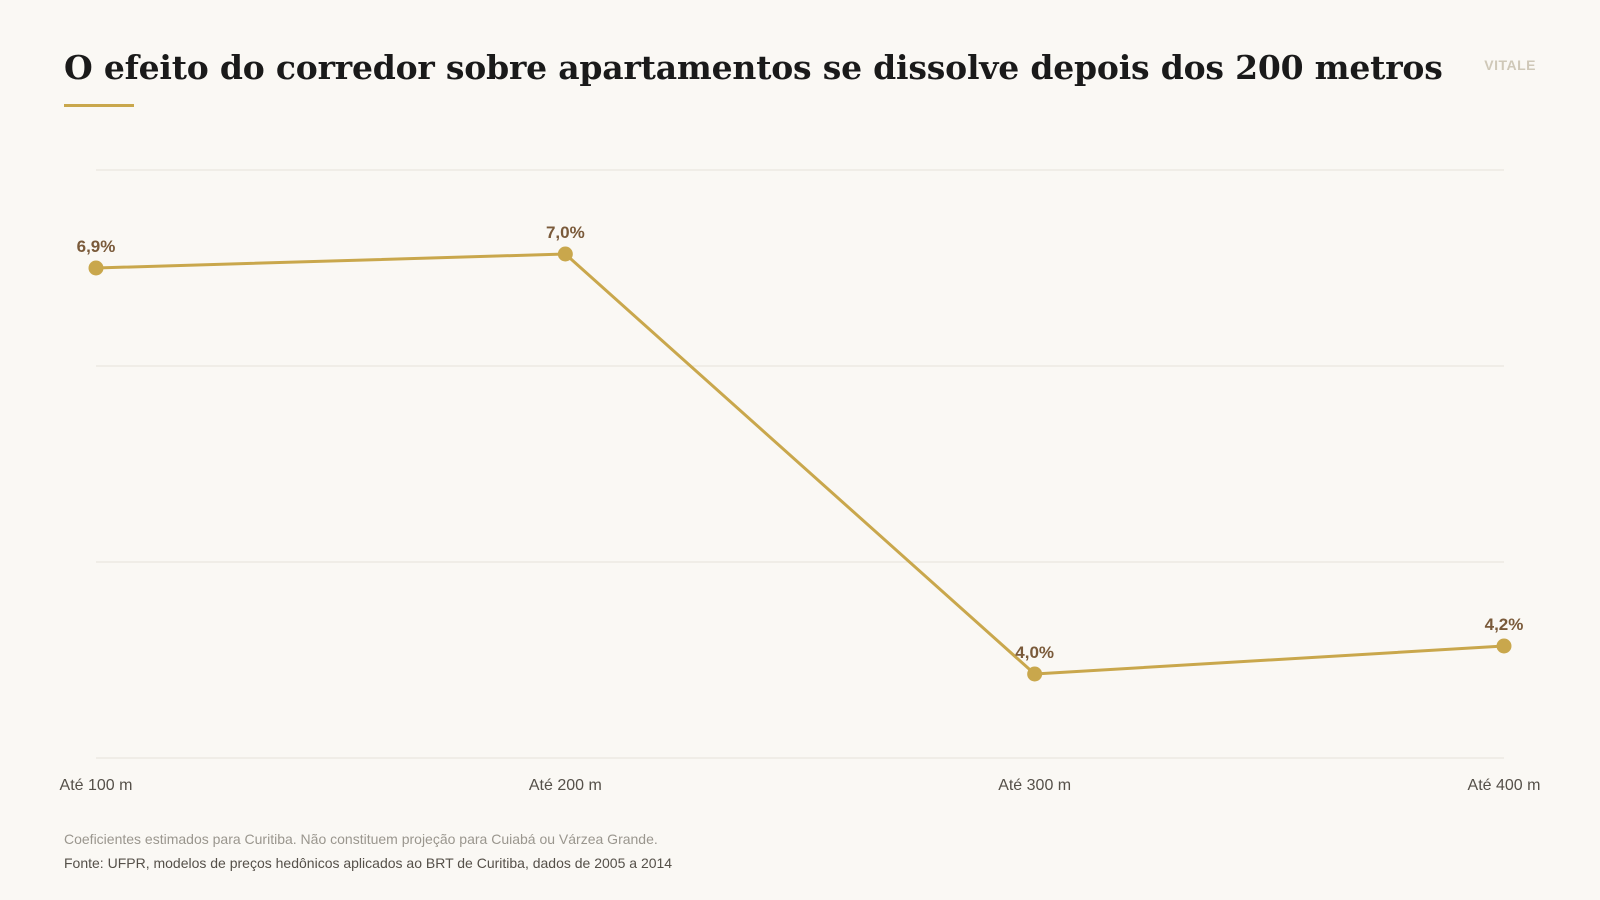 The image size is (1600, 900). Describe the element at coordinates (565, 785) in the screenshot. I see `x-tick-label: Até 200 m` at that location.